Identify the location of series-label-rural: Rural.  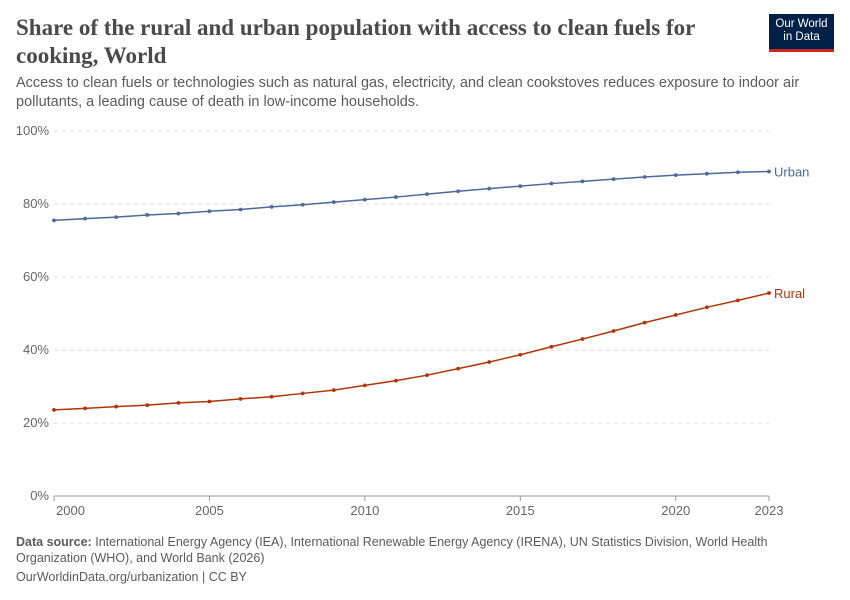
(789, 293).